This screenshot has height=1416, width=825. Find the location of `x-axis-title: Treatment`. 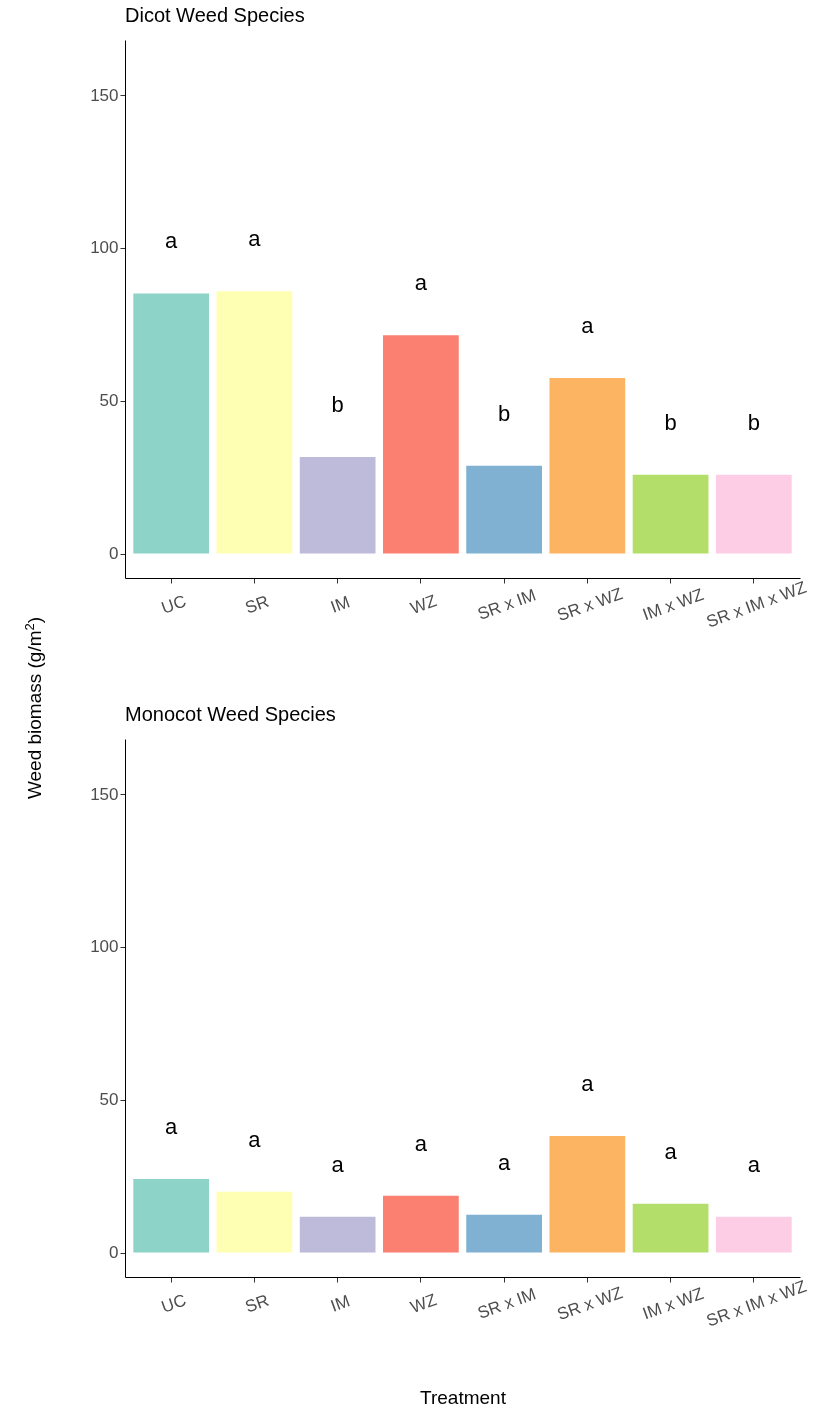

x-axis-title: Treatment is located at coordinates (463, 1398).